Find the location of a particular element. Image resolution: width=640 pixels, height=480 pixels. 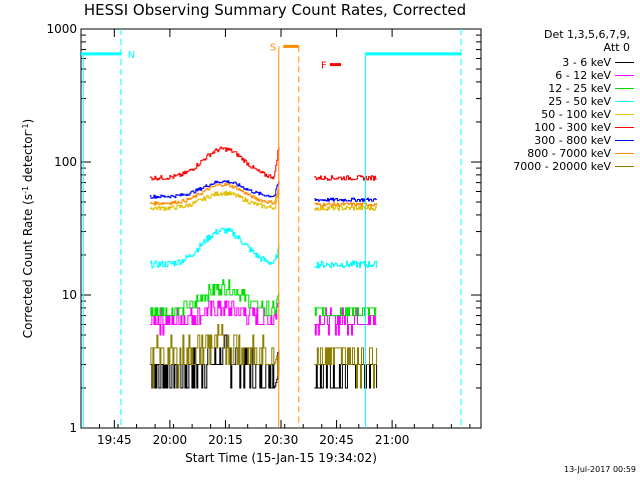

legend-item: 300 - 800 keV is located at coordinates (559, 140).